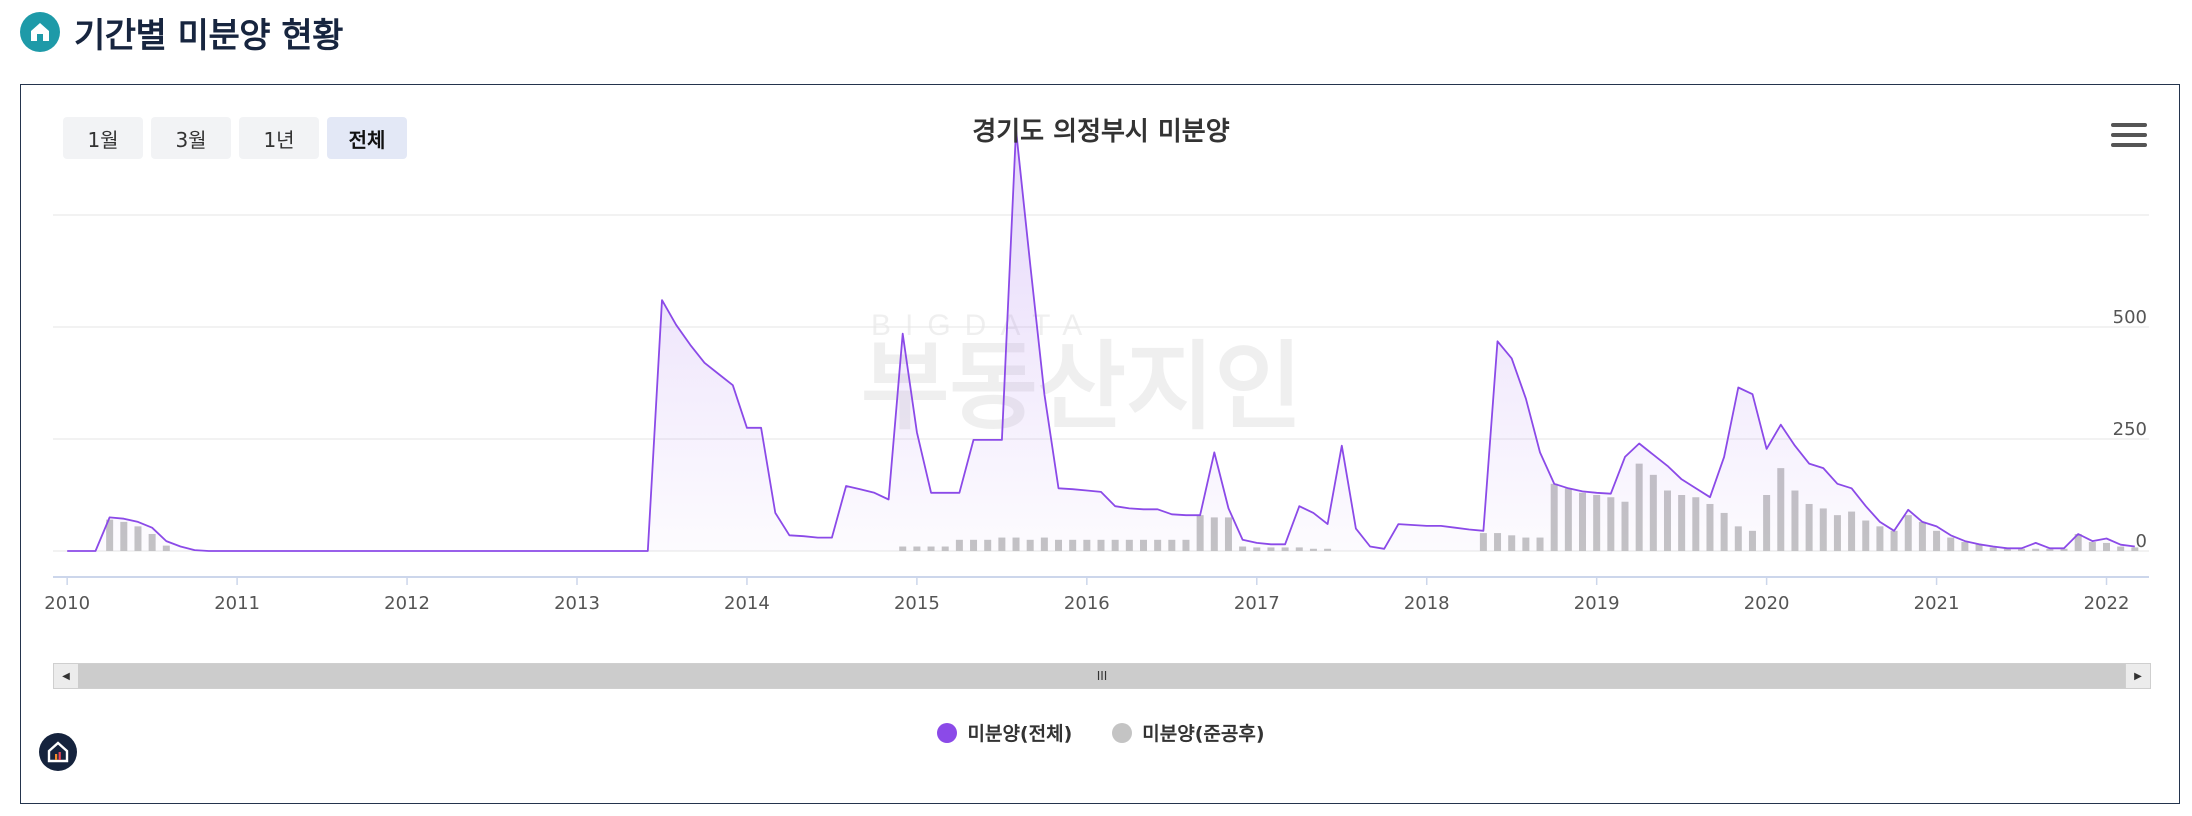 The height and width of the screenshot is (816, 2192). I want to click on chart-menu-icon, so click(2129, 138).